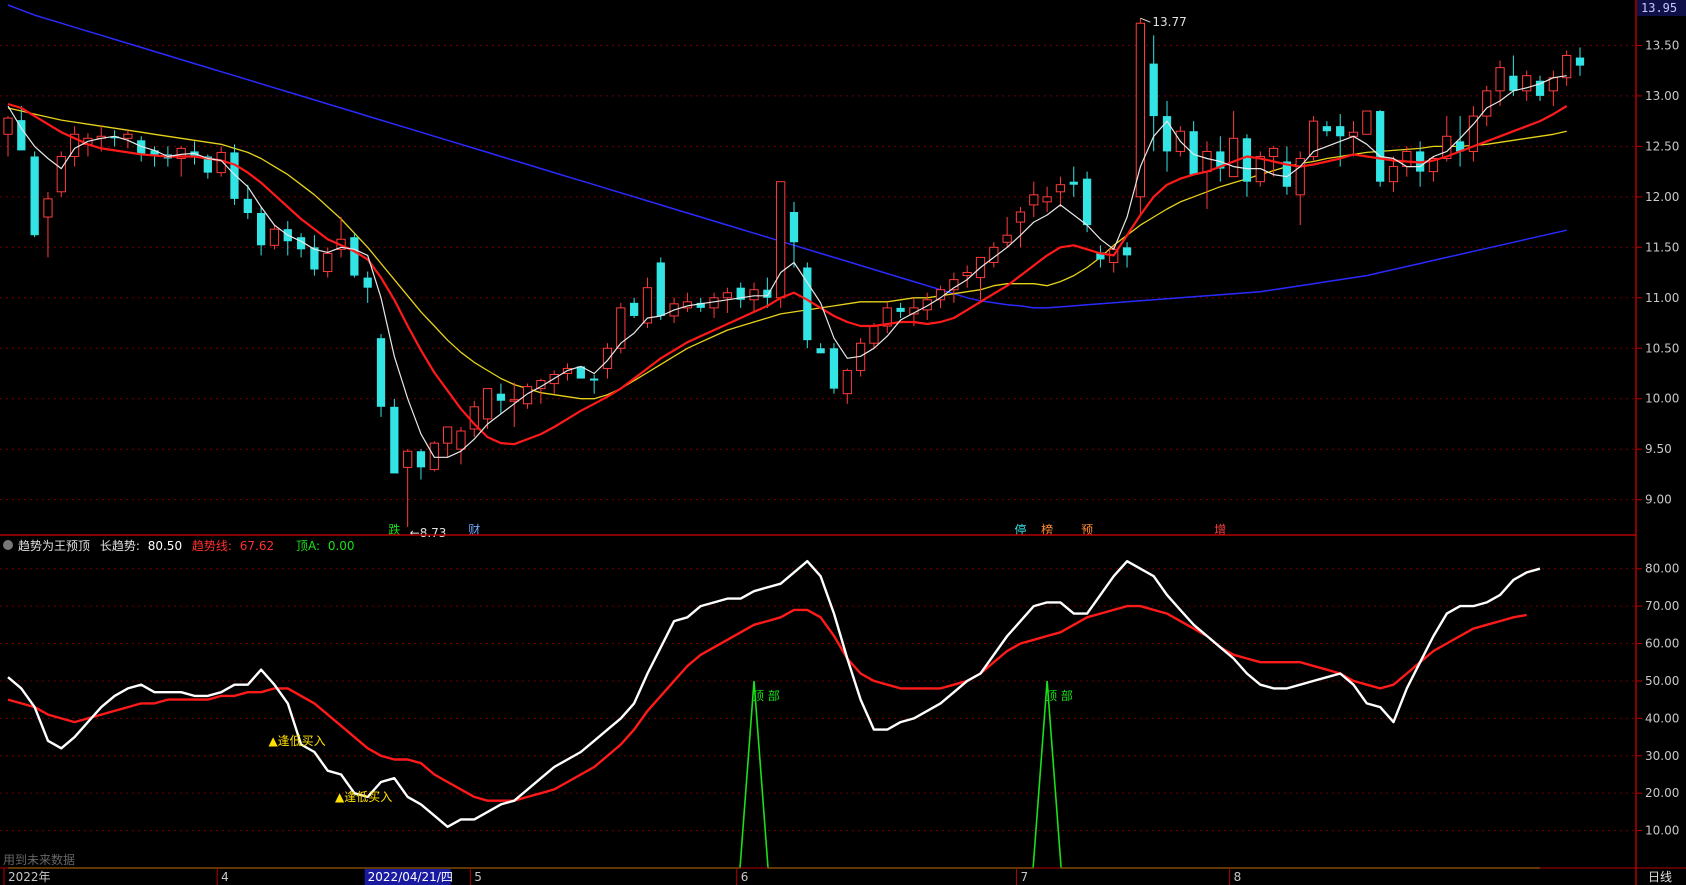  What do you see at coordinates (54, 546) in the screenshot?
I see `indicator-name: 趋势为王预顶` at bounding box center [54, 546].